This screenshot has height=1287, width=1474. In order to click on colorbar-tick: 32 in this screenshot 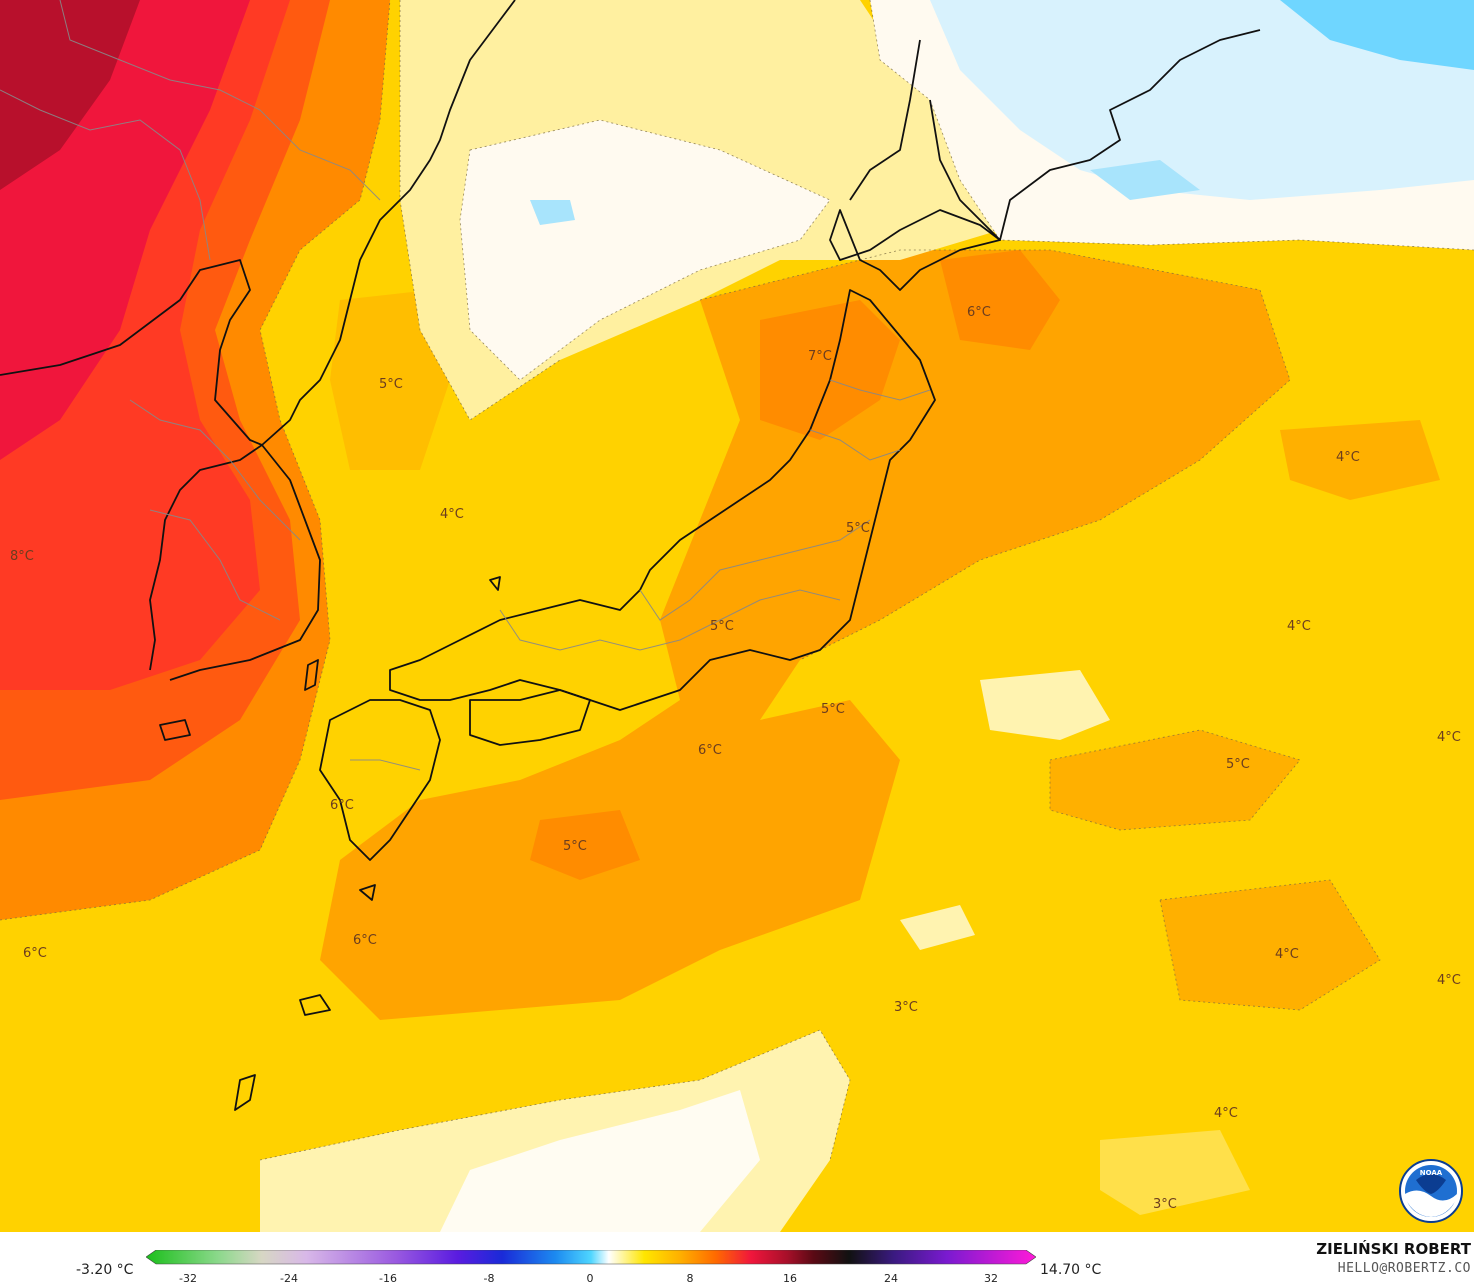, I will do `click(991, 1278)`.